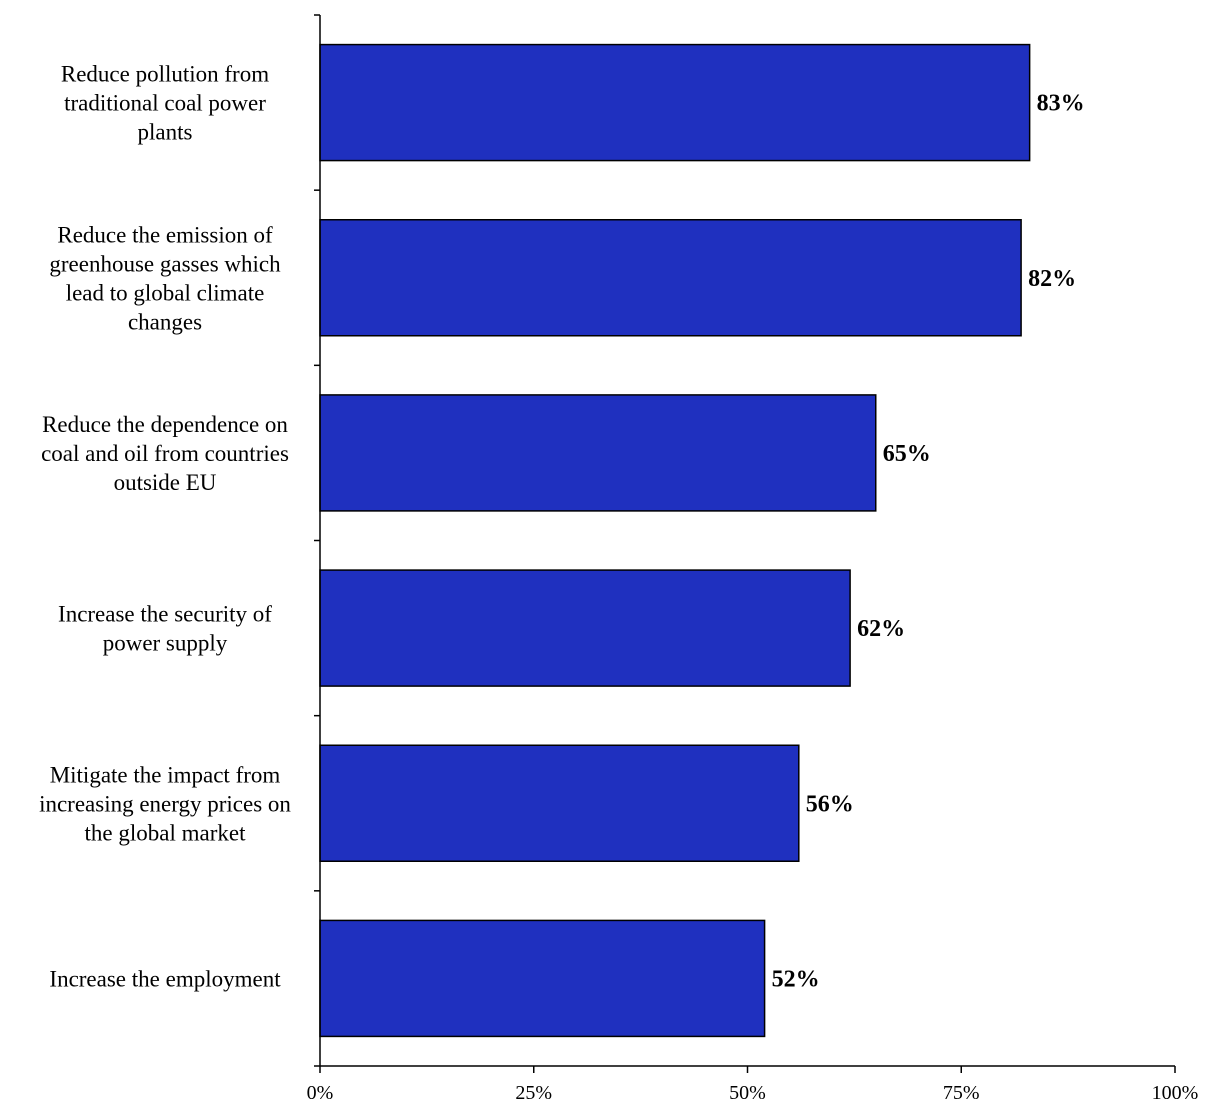  I want to click on category-label-line: Reduce the emission of, so click(165, 234).